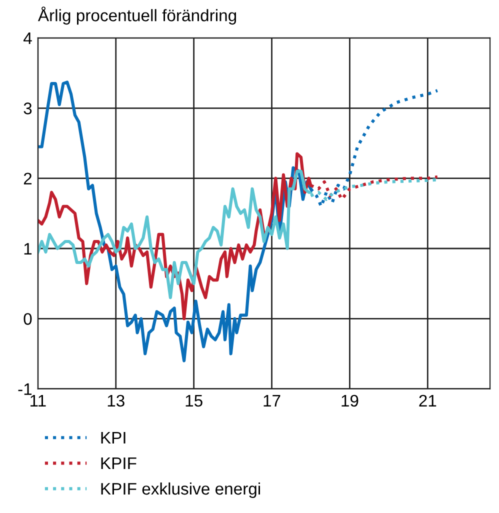 Image resolution: width=499 pixels, height=513 pixels. I want to click on y-tick-label: 1, so click(28, 249).